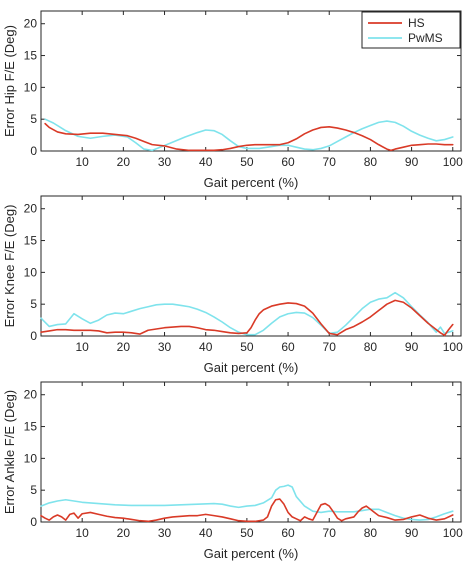 This screenshot has width=474, height=565. I want to click on y-axis-label: Error Knee F/E (Deg), so click(9, 266).